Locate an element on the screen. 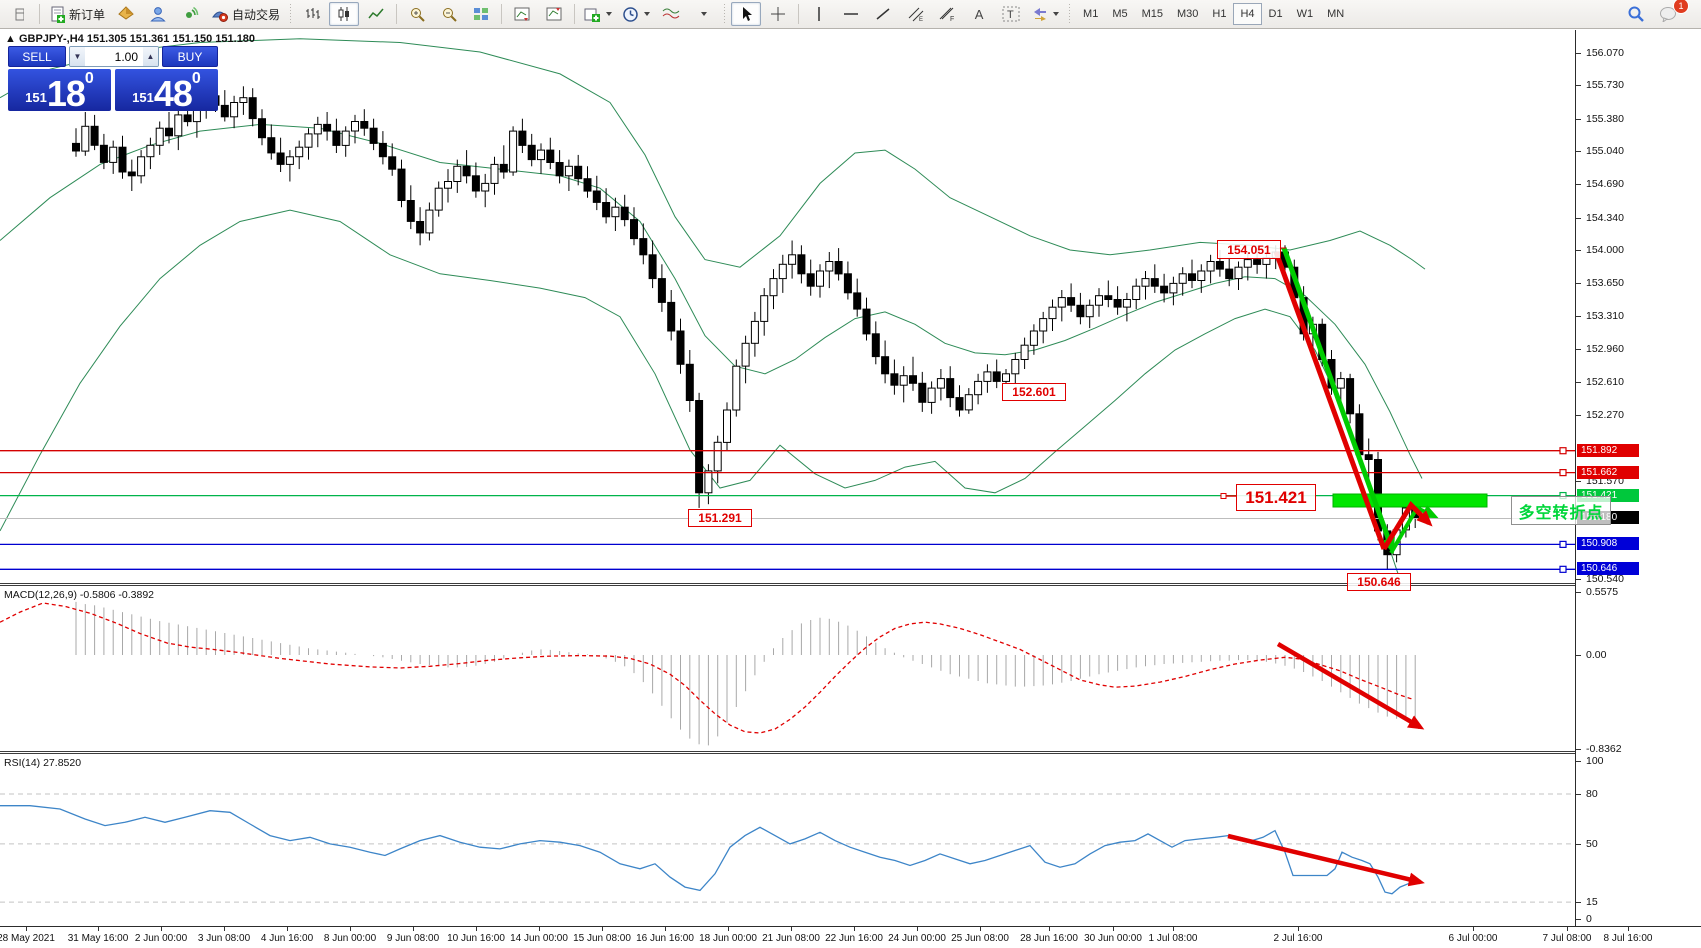 The height and width of the screenshot is (948, 1701). new-order-button: 新订单 is located at coordinates (77, 14).